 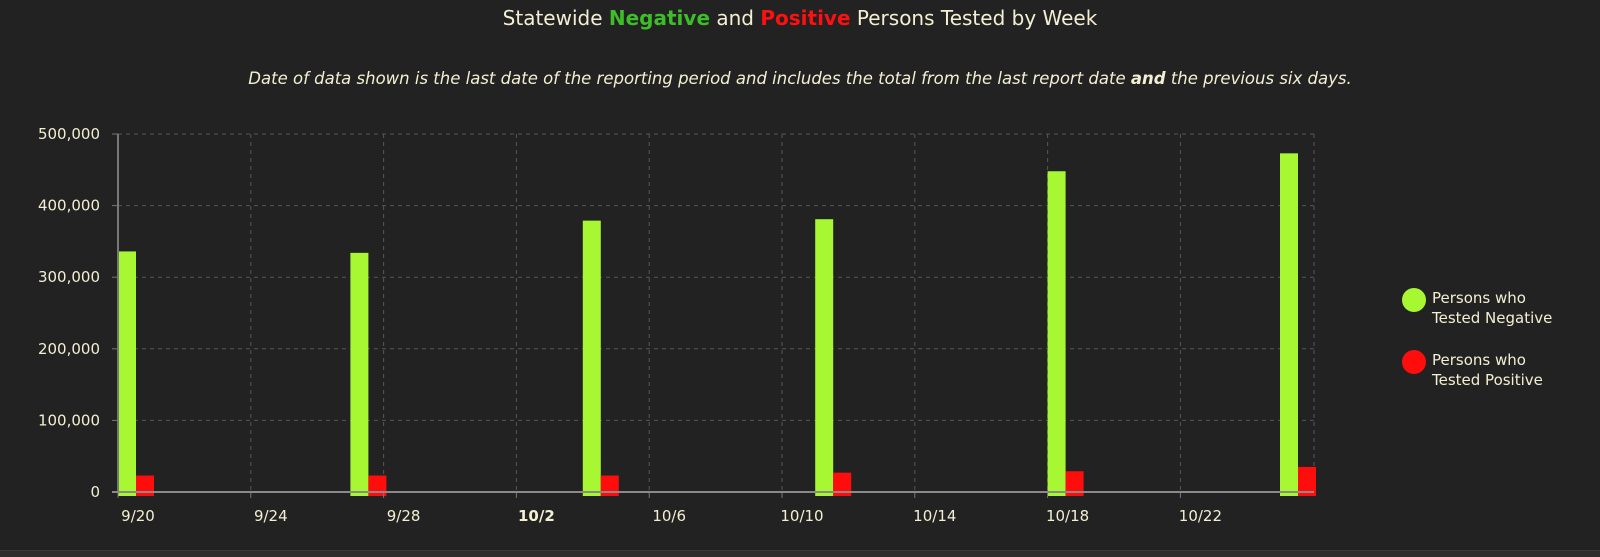 I want to click on title-middle: and, so click(x=735, y=18).